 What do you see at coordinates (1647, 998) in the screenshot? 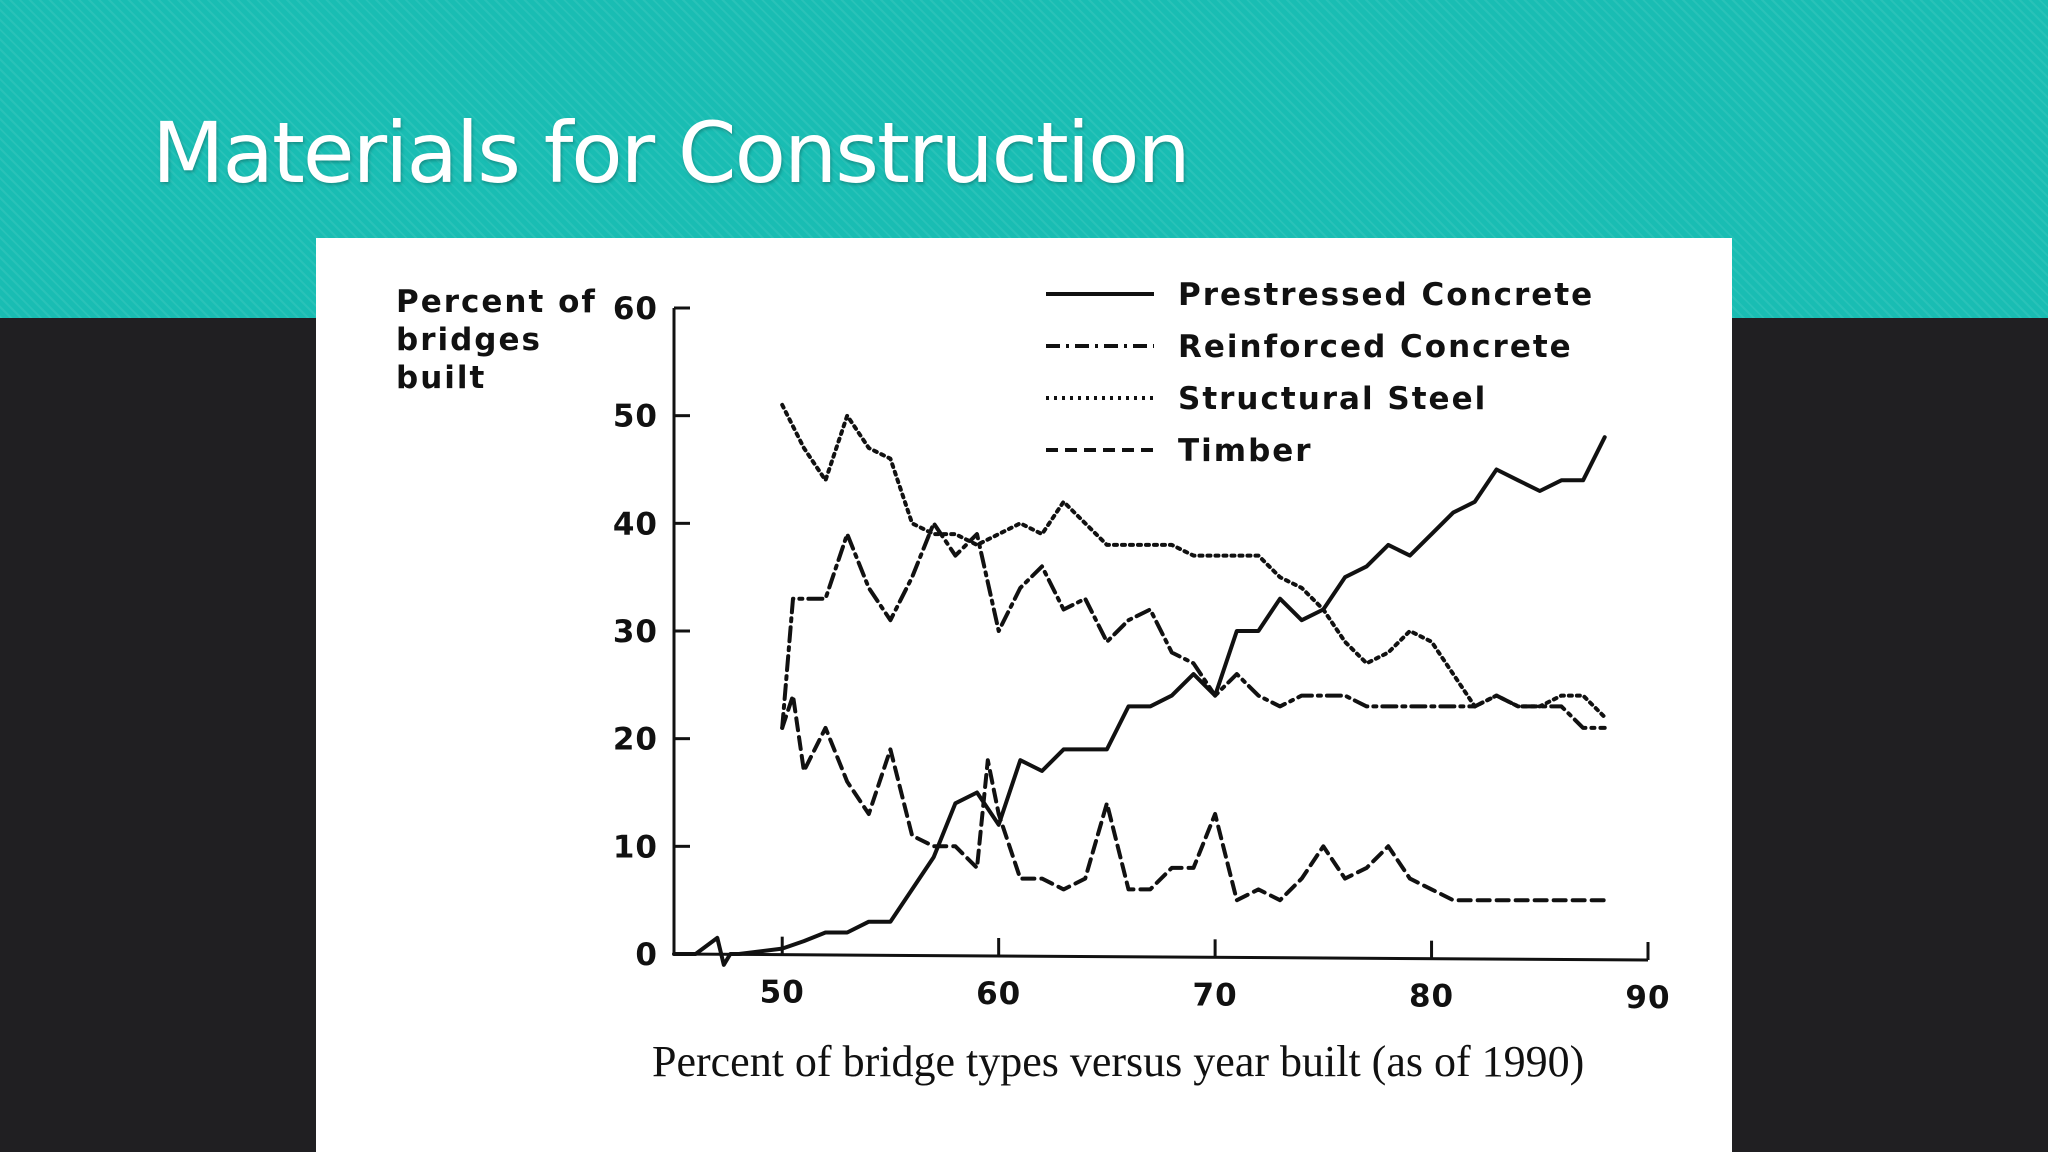
I see `x-tick-label-90: 90` at bounding box center [1647, 998].